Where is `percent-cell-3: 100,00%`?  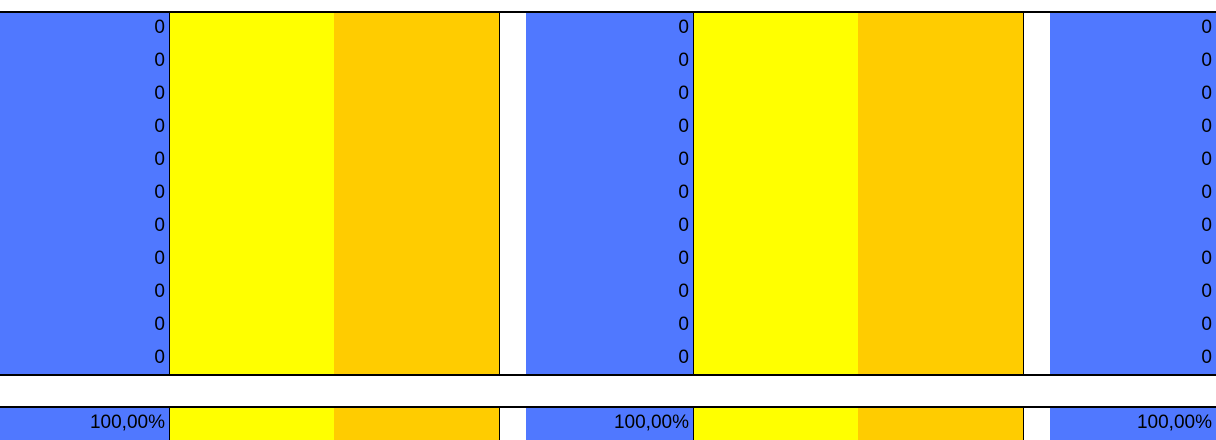
percent-cell-3: 100,00% is located at coordinates (1133, 424).